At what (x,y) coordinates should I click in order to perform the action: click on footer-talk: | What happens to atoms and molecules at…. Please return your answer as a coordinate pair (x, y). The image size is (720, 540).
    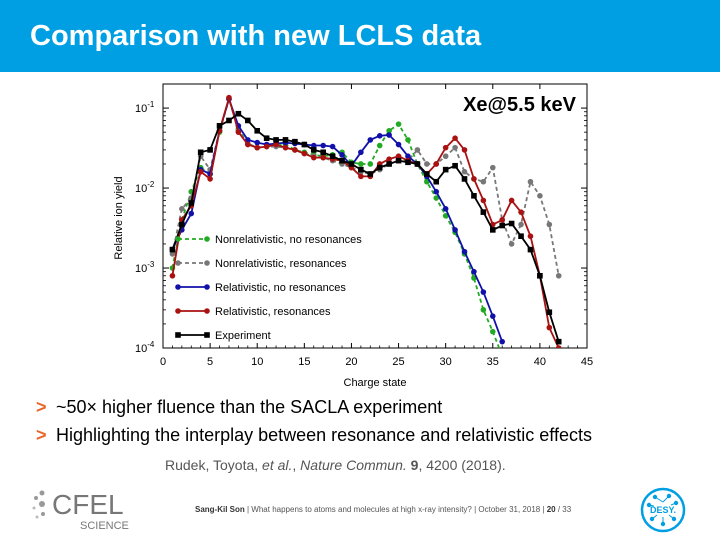
    Looking at the image, I should click on (395, 509).